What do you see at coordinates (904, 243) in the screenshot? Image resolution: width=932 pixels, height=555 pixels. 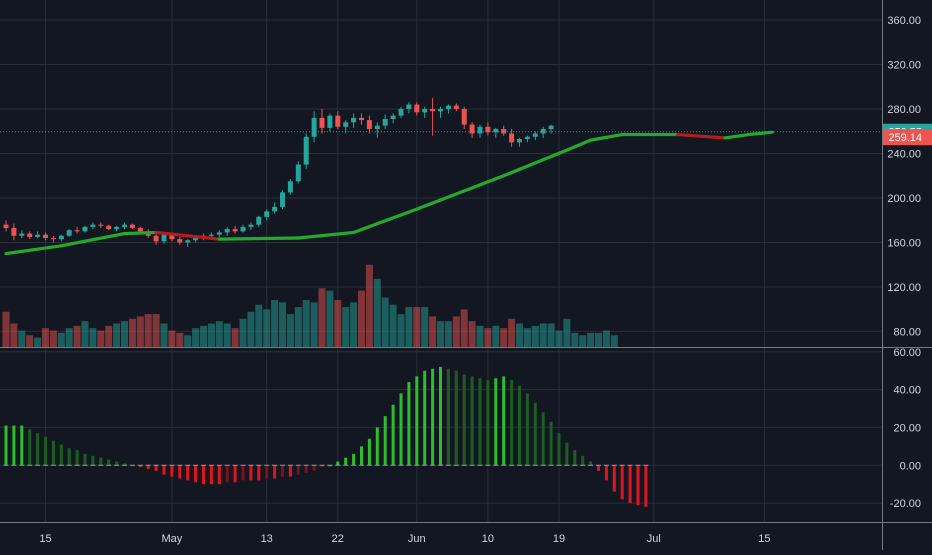 I see `price-tick-label: 160.00` at bounding box center [904, 243].